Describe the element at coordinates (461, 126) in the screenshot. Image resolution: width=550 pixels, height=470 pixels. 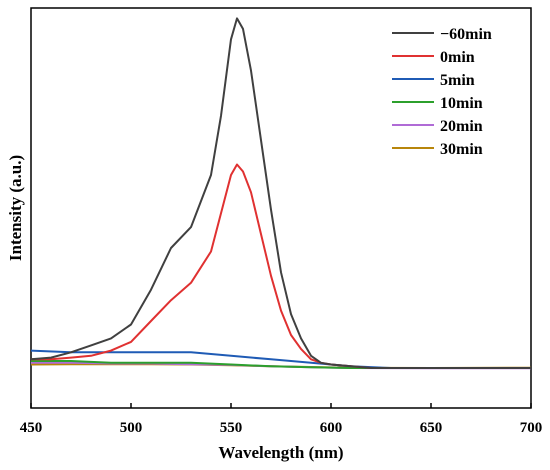
I see `legend-label: 20min` at that location.